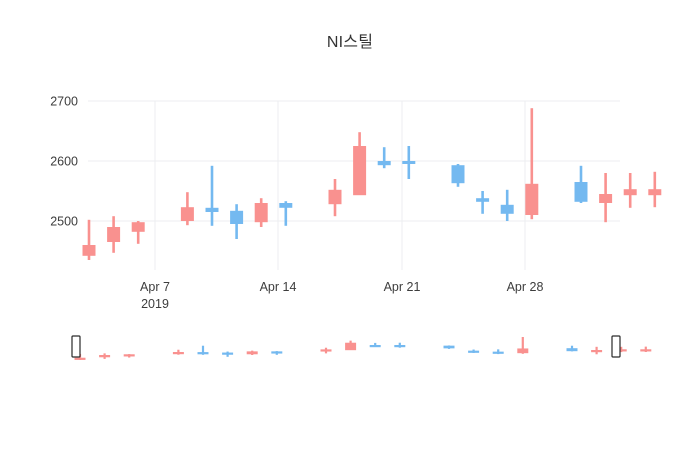 This screenshot has width=700, height=450. Describe the element at coordinates (341, 295) in the screenshot. I see `x-axis-tick-labels: Apr 7 2019 Apr 14 Apr 21 Apr 28` at that location.